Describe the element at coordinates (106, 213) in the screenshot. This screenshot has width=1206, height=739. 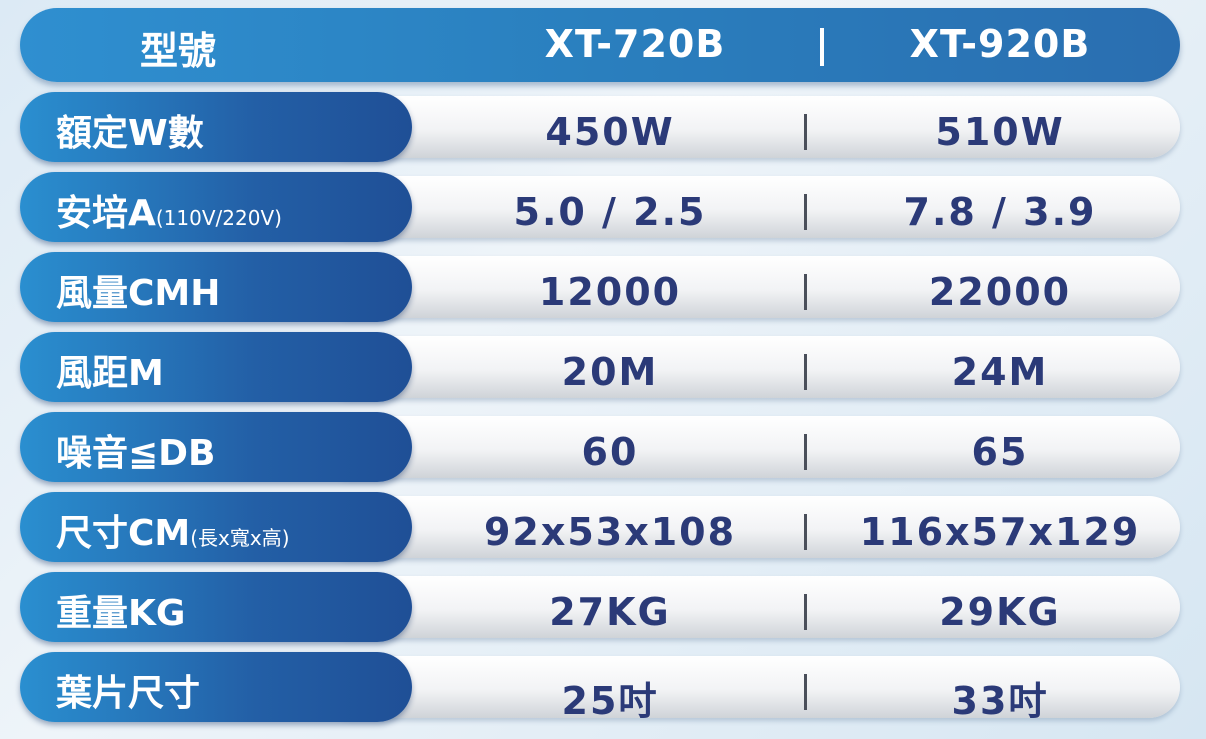
I see `row-label: 安培A` at that location.